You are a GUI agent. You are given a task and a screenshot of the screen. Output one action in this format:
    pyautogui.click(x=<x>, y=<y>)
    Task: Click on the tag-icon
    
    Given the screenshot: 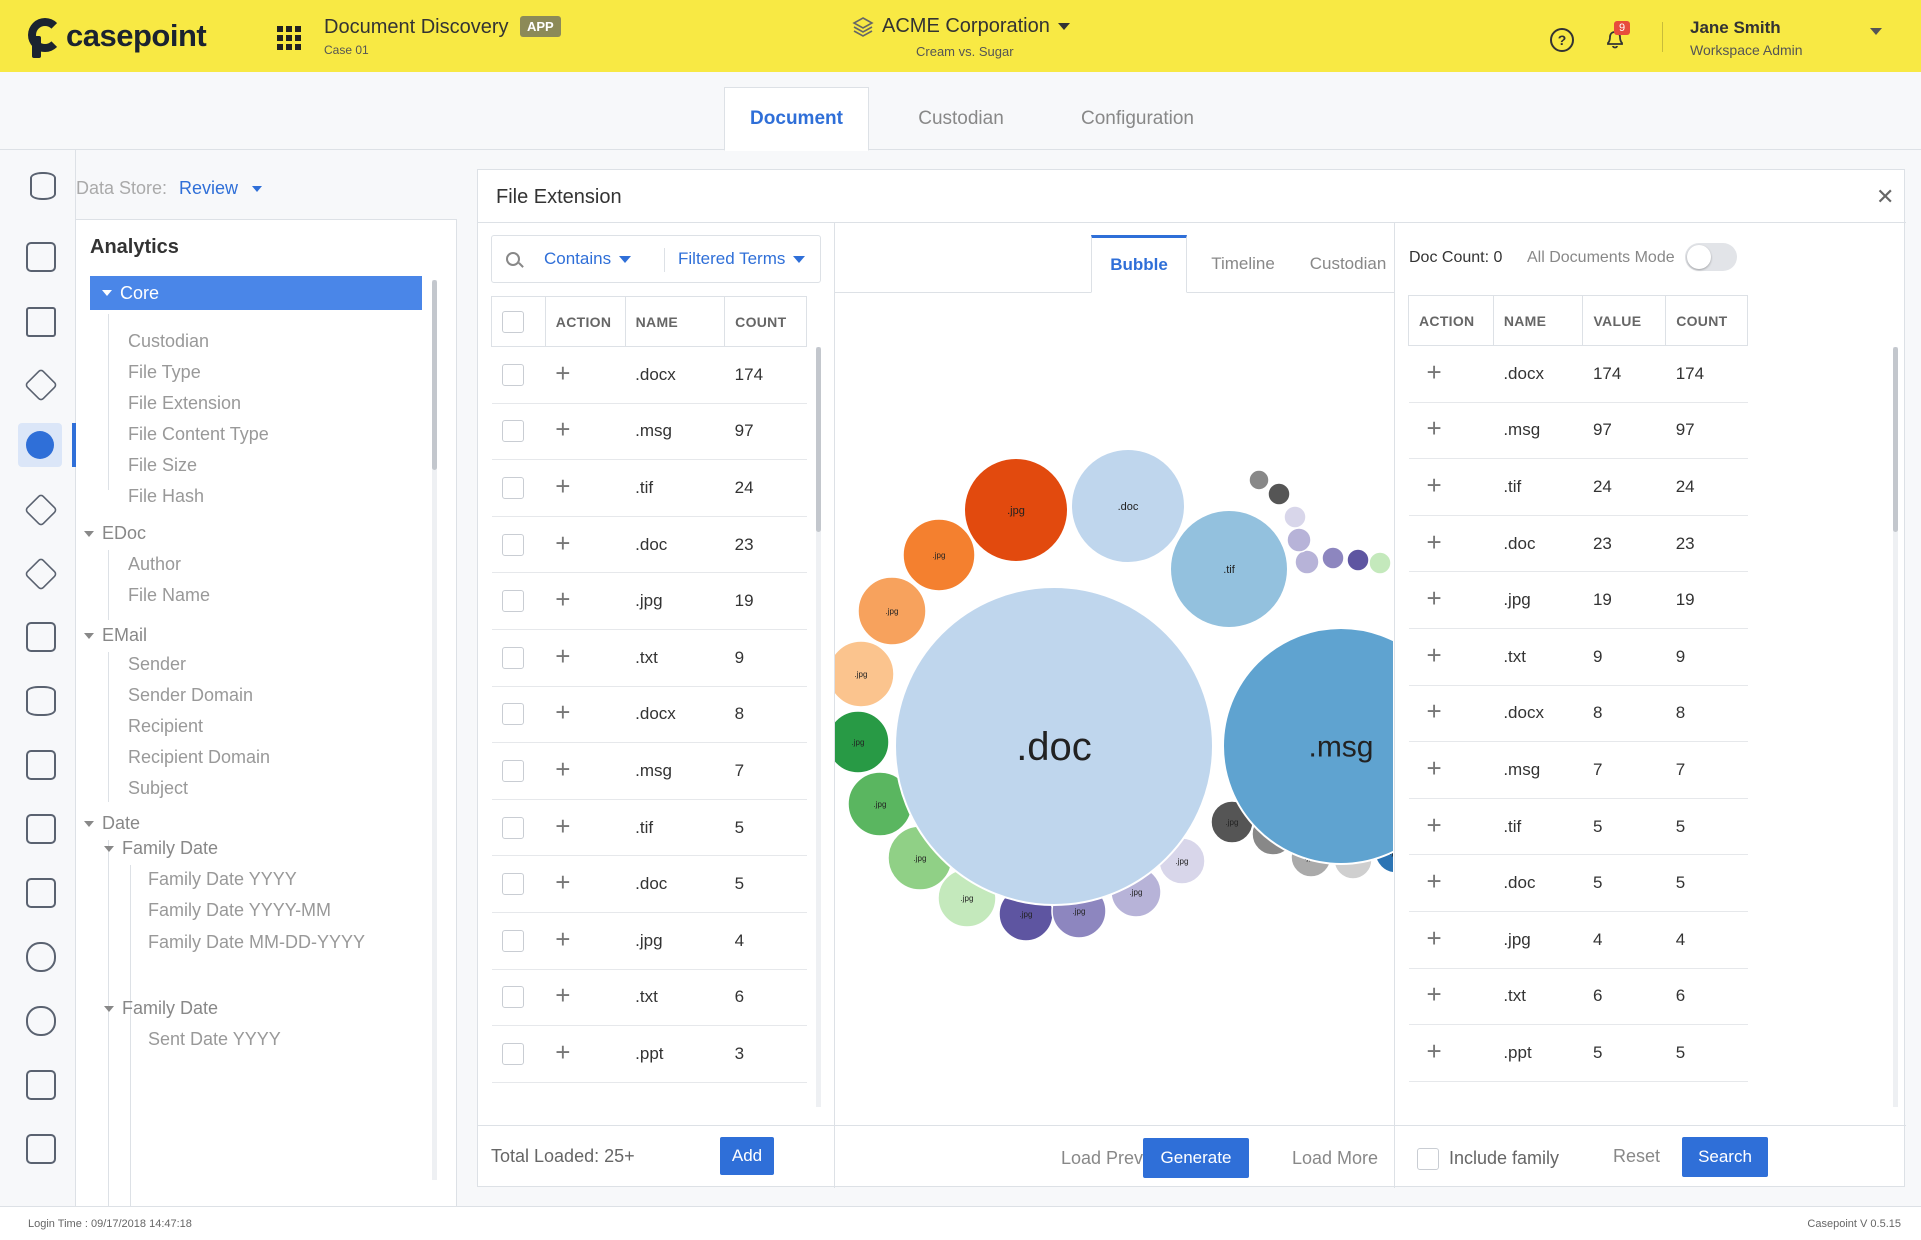 What is the action you would take?
    pyautogui.click(x=41, y=510)
    